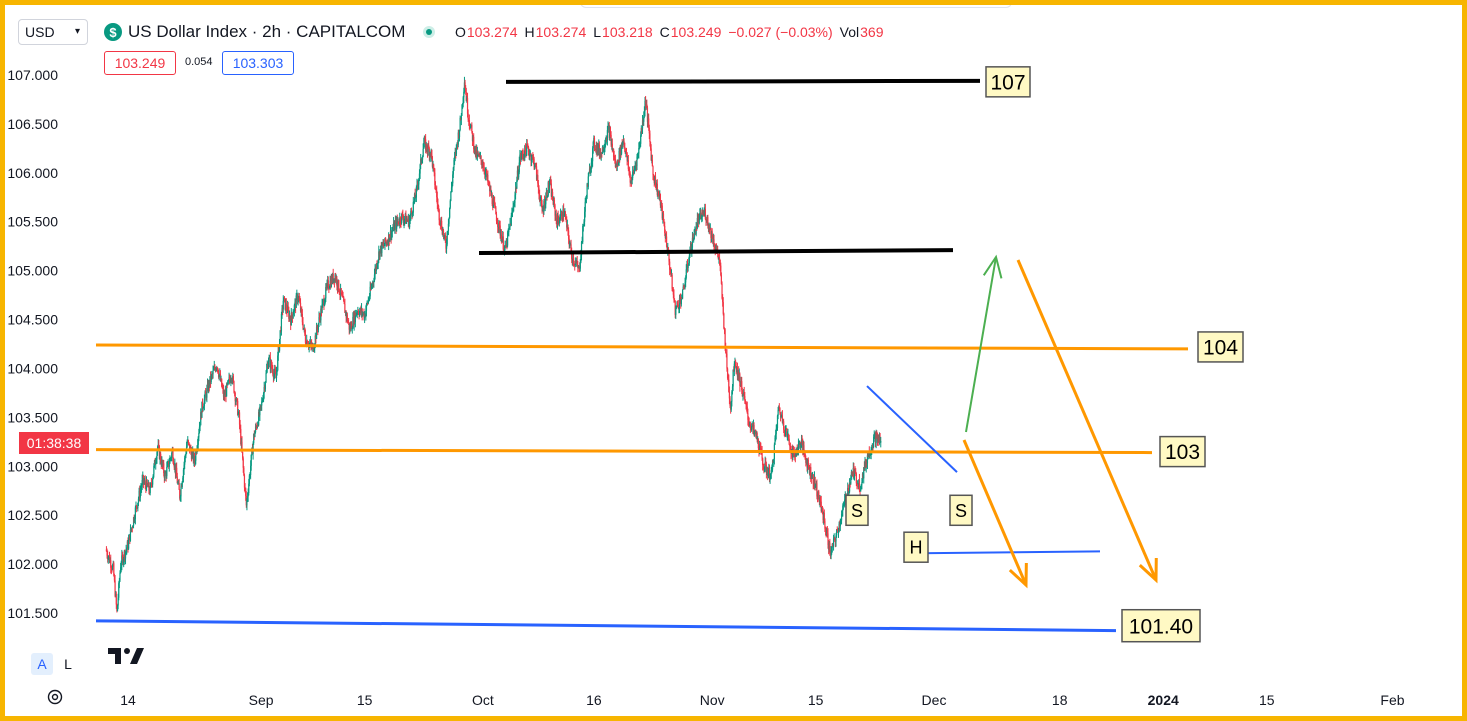  What do you see at coordinates (267, 31) in the screenshot?
I see `symbol-title-text: US Dollar Index · 2h · CAPITALCOM` at bounding box center [267, 31].